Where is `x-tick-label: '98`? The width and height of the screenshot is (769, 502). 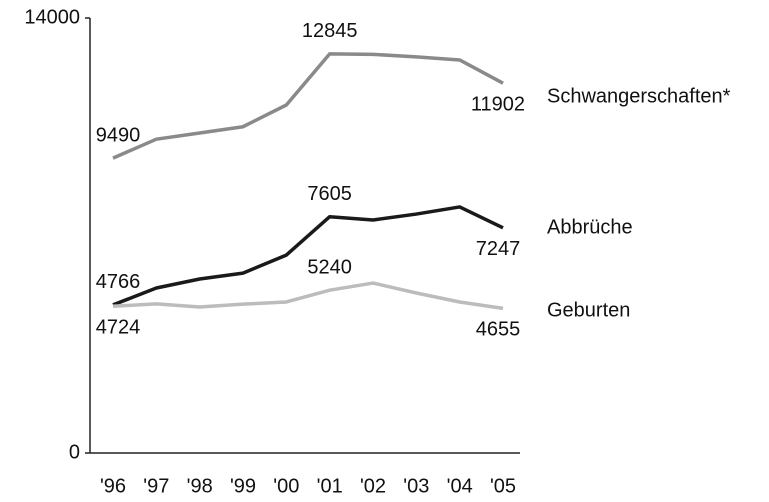
x-tick-label: '98 is located at coordinates (200, 486).